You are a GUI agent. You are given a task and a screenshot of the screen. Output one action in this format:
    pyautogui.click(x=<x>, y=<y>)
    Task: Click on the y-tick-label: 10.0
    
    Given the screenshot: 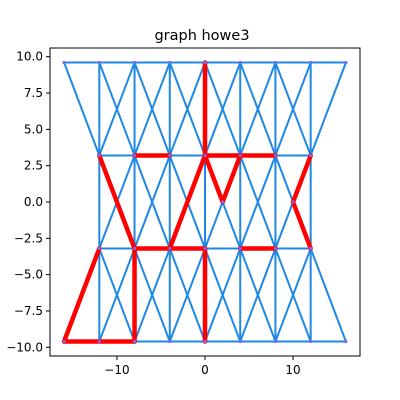 What is the action you would take?
    pyautogui.click(x=29, y=57)
    